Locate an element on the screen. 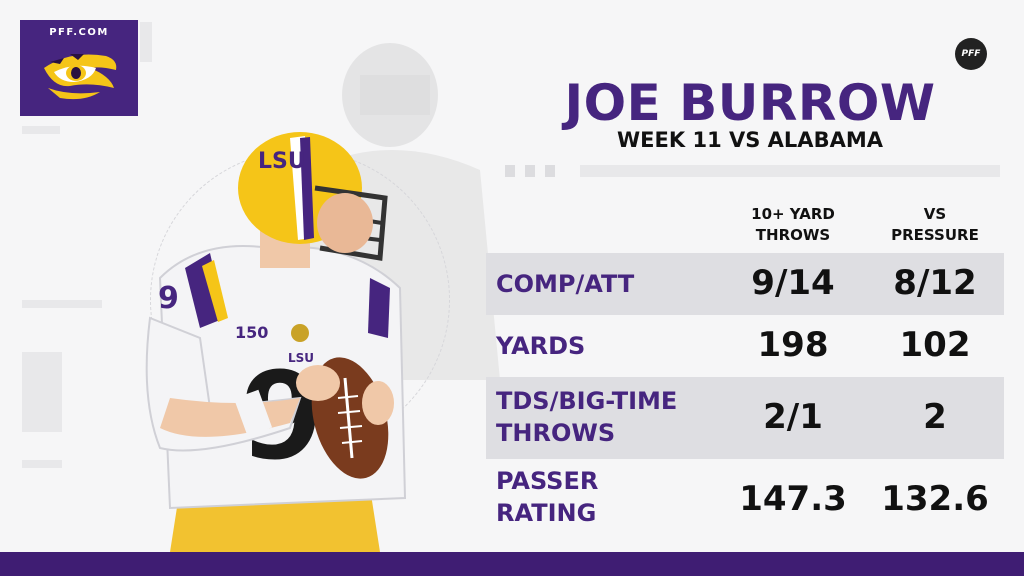 The image size is (1024, 576). svg-text: 9 is located at coordinates (168, 298).